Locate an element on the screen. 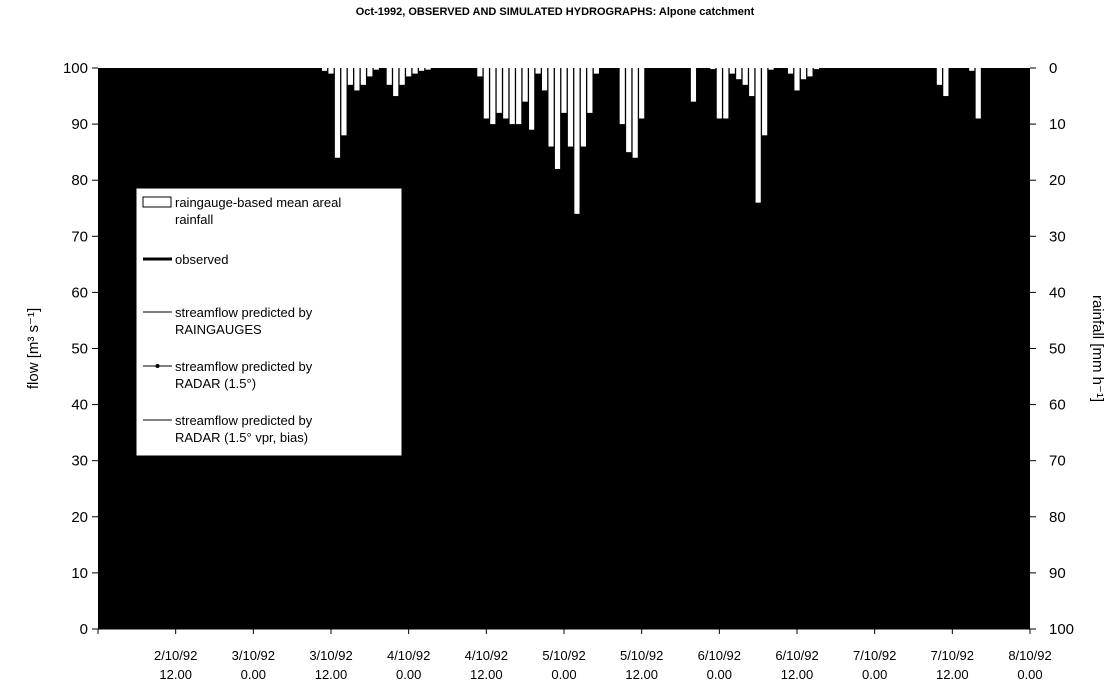 The width and height of the screenshot is (1120, 688). legend-label: observed is located at coordinates (201, 259).